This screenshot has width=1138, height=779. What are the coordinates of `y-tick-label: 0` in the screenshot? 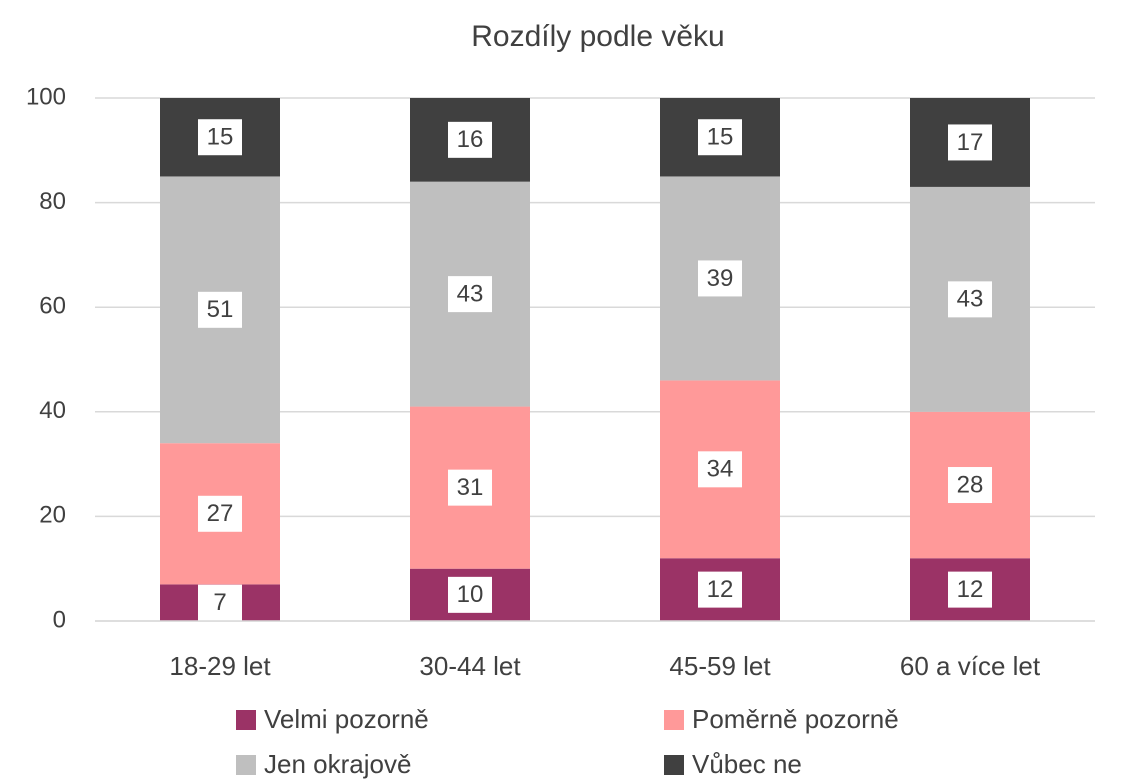 It's located at (59, 619).